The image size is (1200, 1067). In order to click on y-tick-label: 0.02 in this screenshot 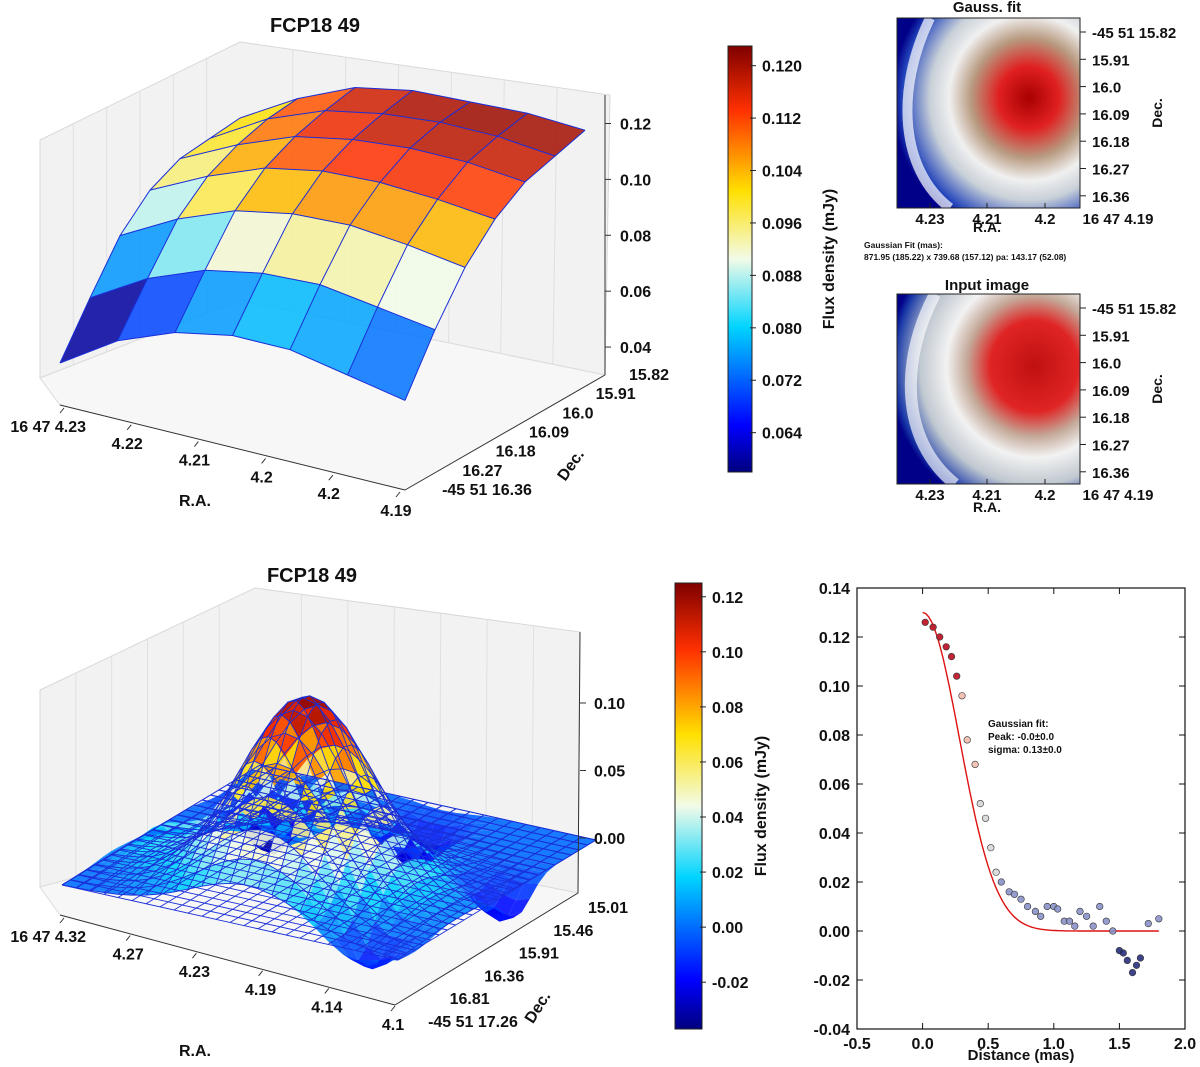, I will do `click(834, 883)`.